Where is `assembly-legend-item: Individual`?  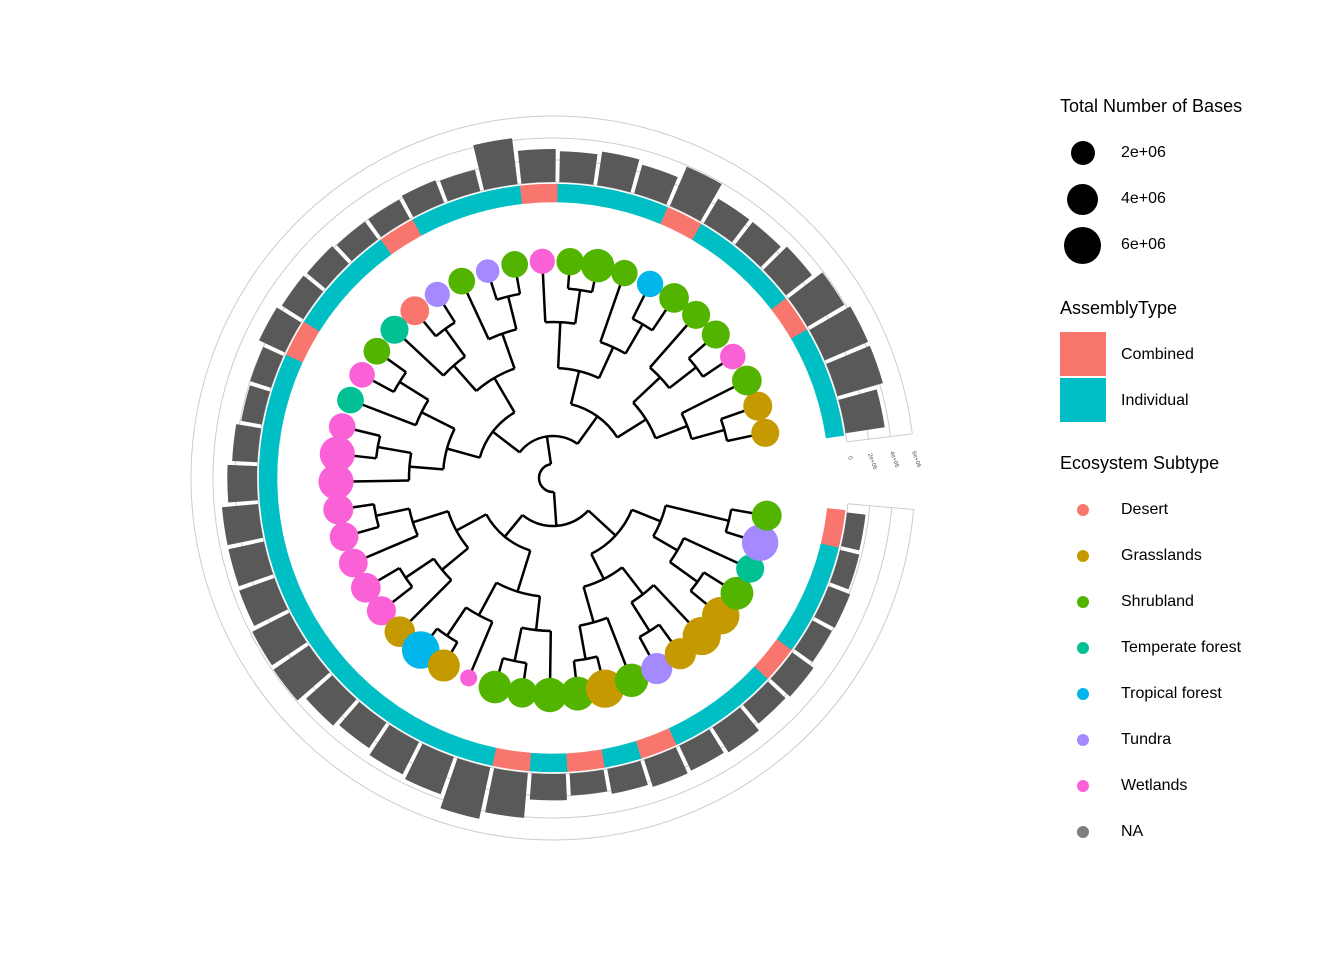
assembly-legend-item: Individual is located at coordinates (1180, 401).